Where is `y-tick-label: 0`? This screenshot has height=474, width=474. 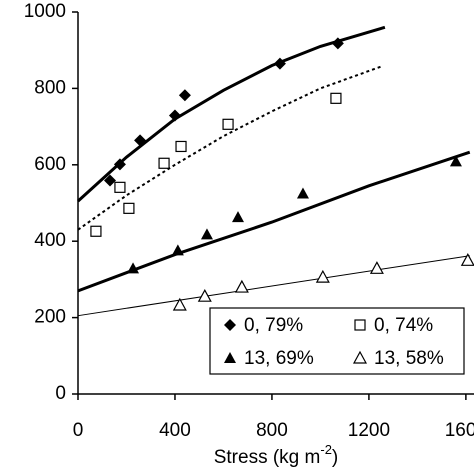
y-tick-label: 0 is located at coordinates (60, 393).